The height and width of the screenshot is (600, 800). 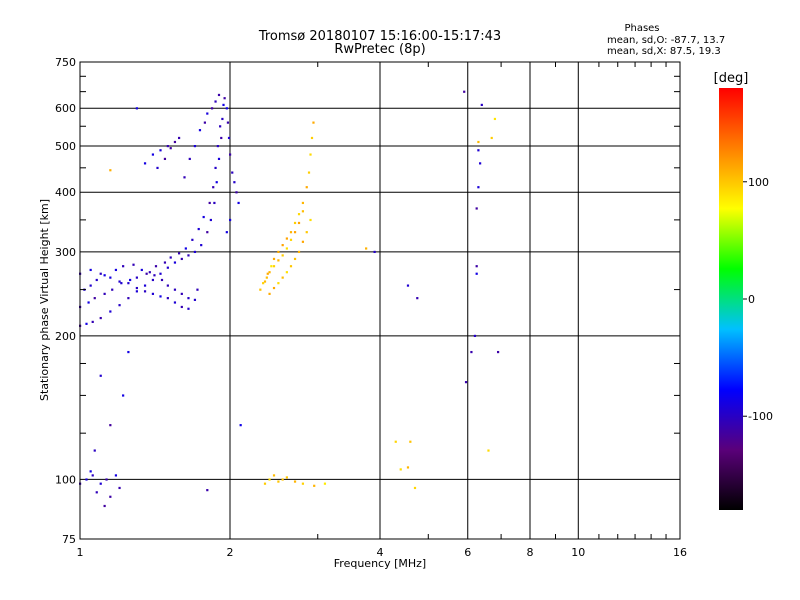 What do you see at coordinates (530, 552) in the screenshot?
I see `x-tick-label: 8` at bounding box center [530, 552].